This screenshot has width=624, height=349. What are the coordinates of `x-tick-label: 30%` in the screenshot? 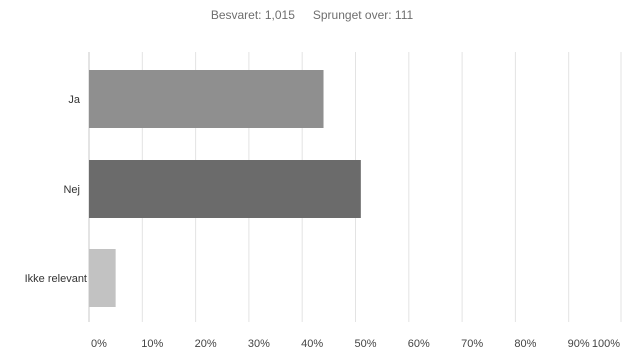 It's located at (259, 343).